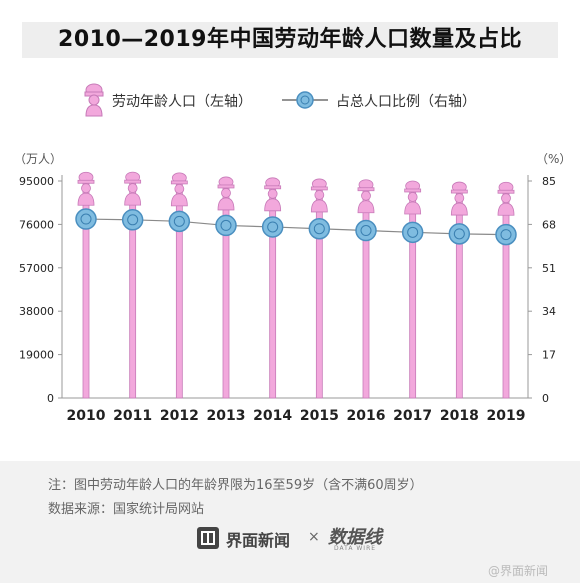 The image size is (580, 583). I want to click on left-tick-label: 0, so click(50, 398).